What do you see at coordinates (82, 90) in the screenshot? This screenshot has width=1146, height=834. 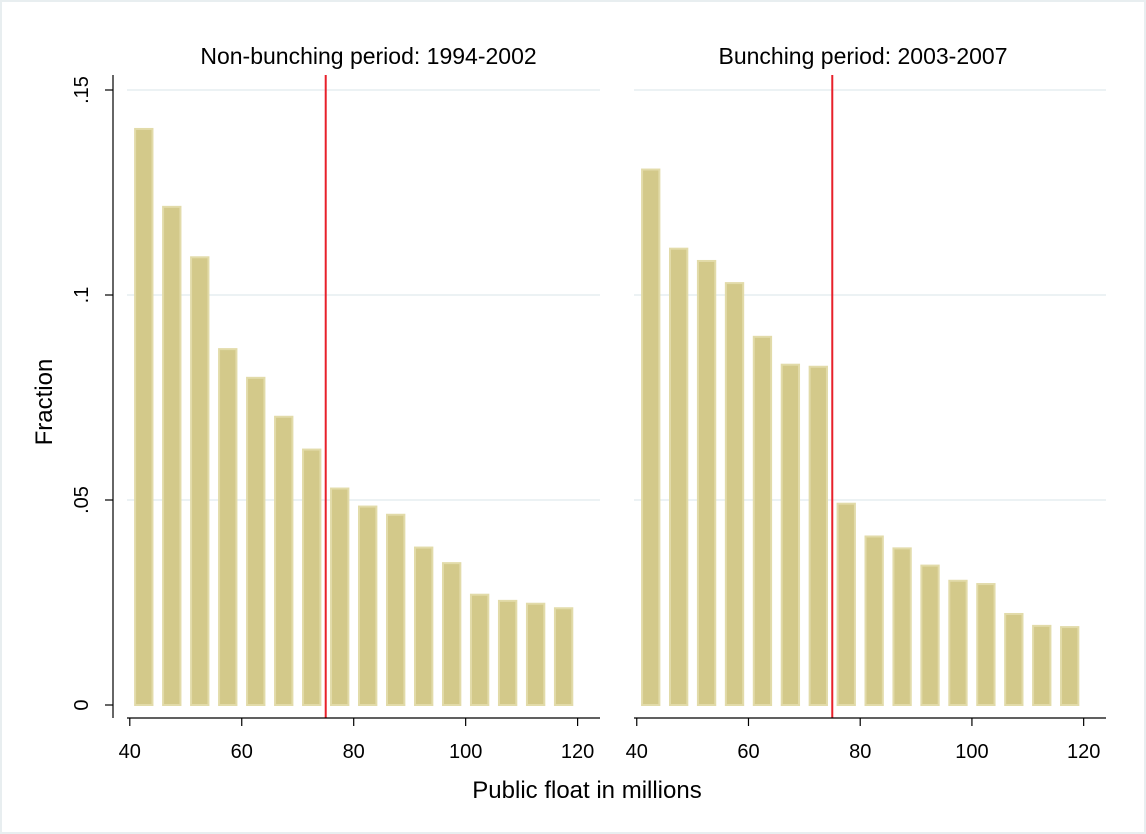 I see `y-tick-label: .15` at bounding box center [82, 90].